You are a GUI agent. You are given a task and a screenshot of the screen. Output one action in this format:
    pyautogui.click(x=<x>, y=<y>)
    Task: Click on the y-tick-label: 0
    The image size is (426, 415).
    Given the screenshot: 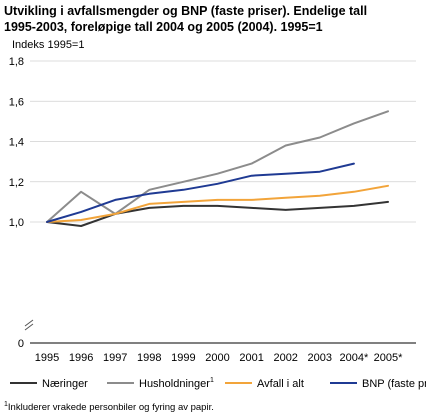 What is the action you would take?
    pyautogui.click(x=21, y=344)
    